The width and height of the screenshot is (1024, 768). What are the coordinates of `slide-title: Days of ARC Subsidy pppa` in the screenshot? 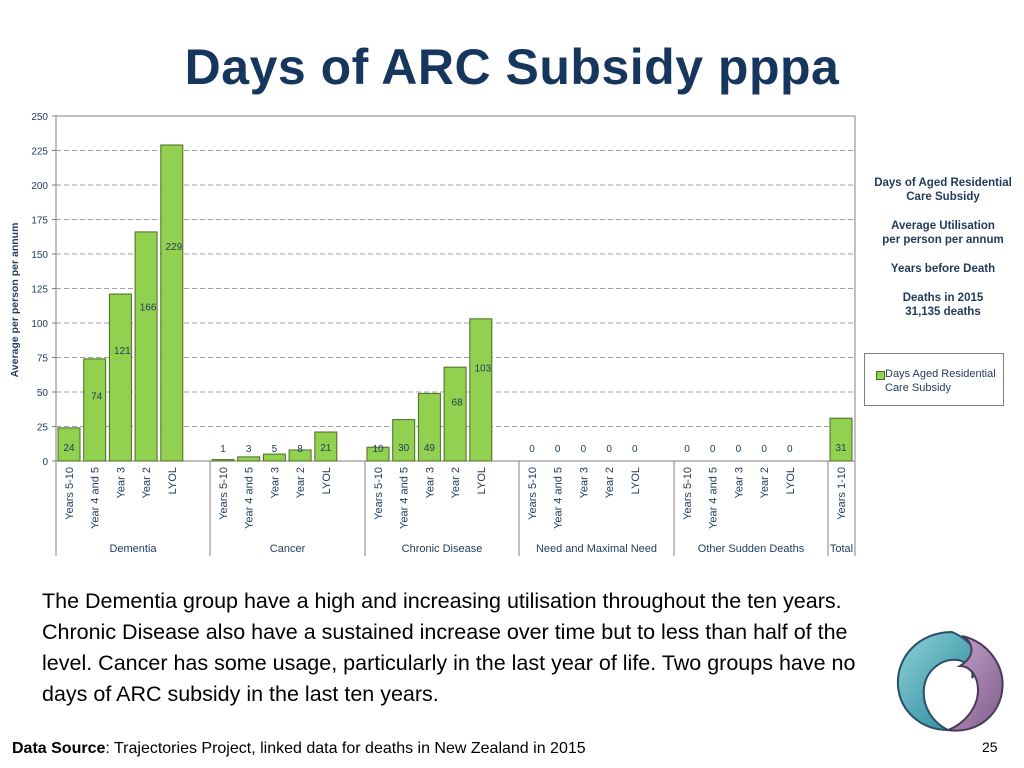 It's located at (512, 67).